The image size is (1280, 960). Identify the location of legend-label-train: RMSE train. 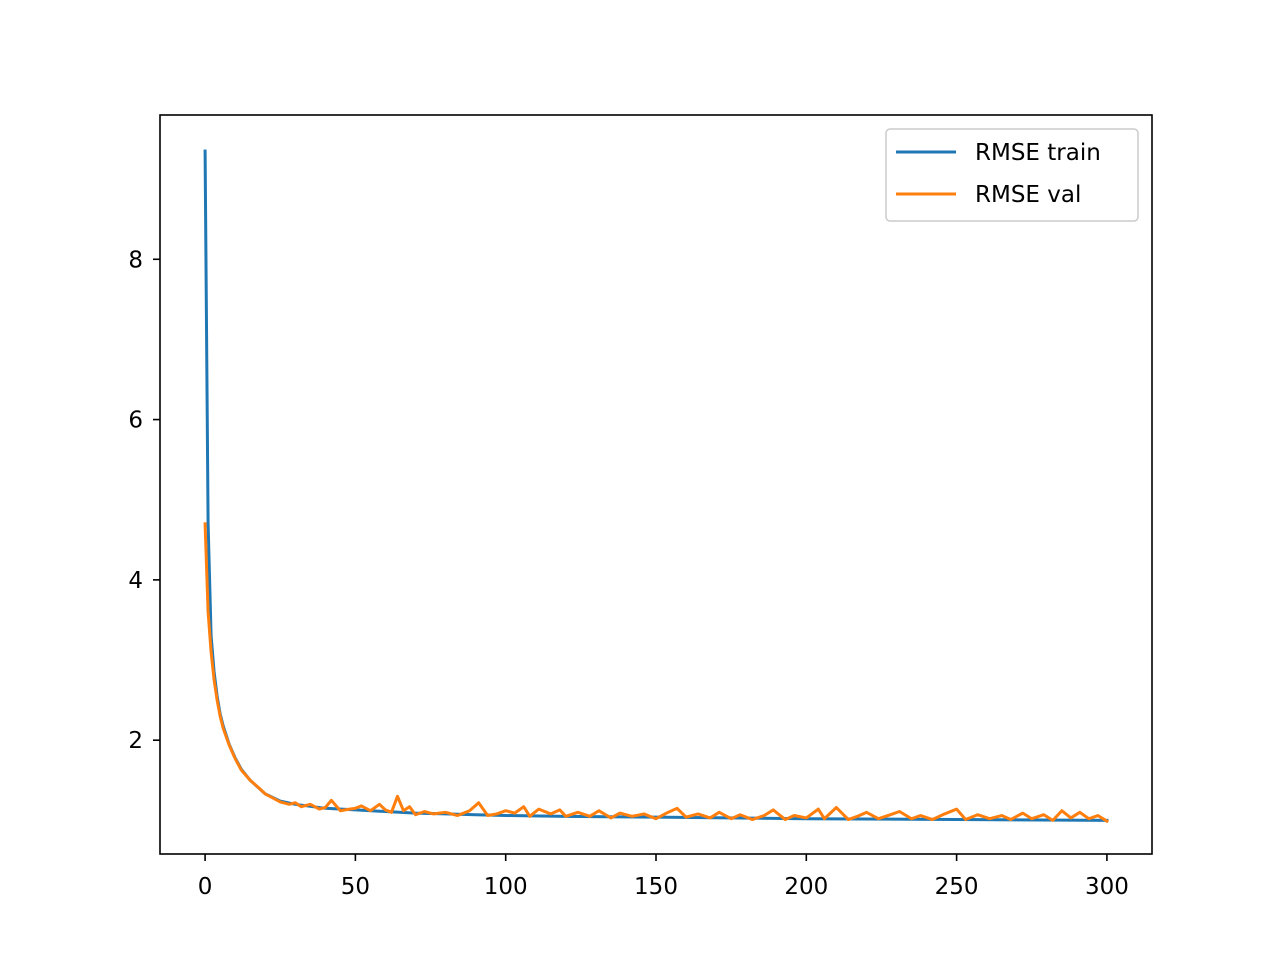
(1038, 153).